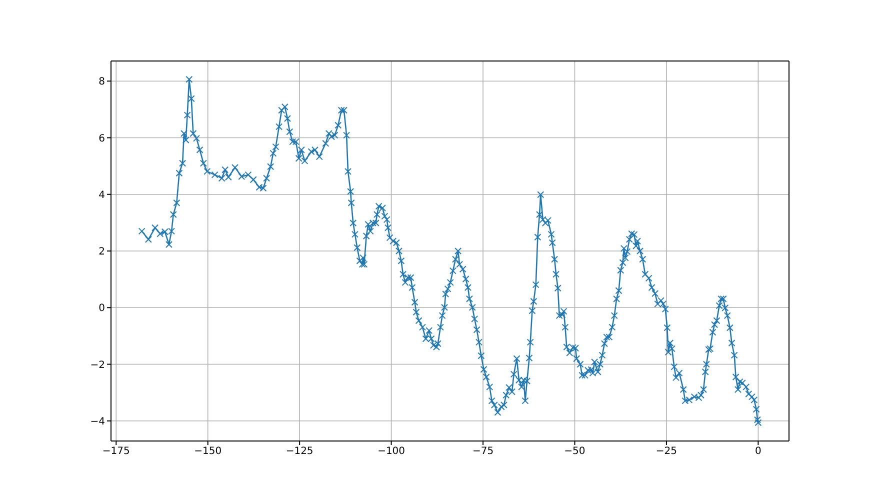 The height and width of the screenshot is (495, 880). Describe the element at coordinates (758, 452) in the screenshot. I see `x-tick-label: 0` at that location.